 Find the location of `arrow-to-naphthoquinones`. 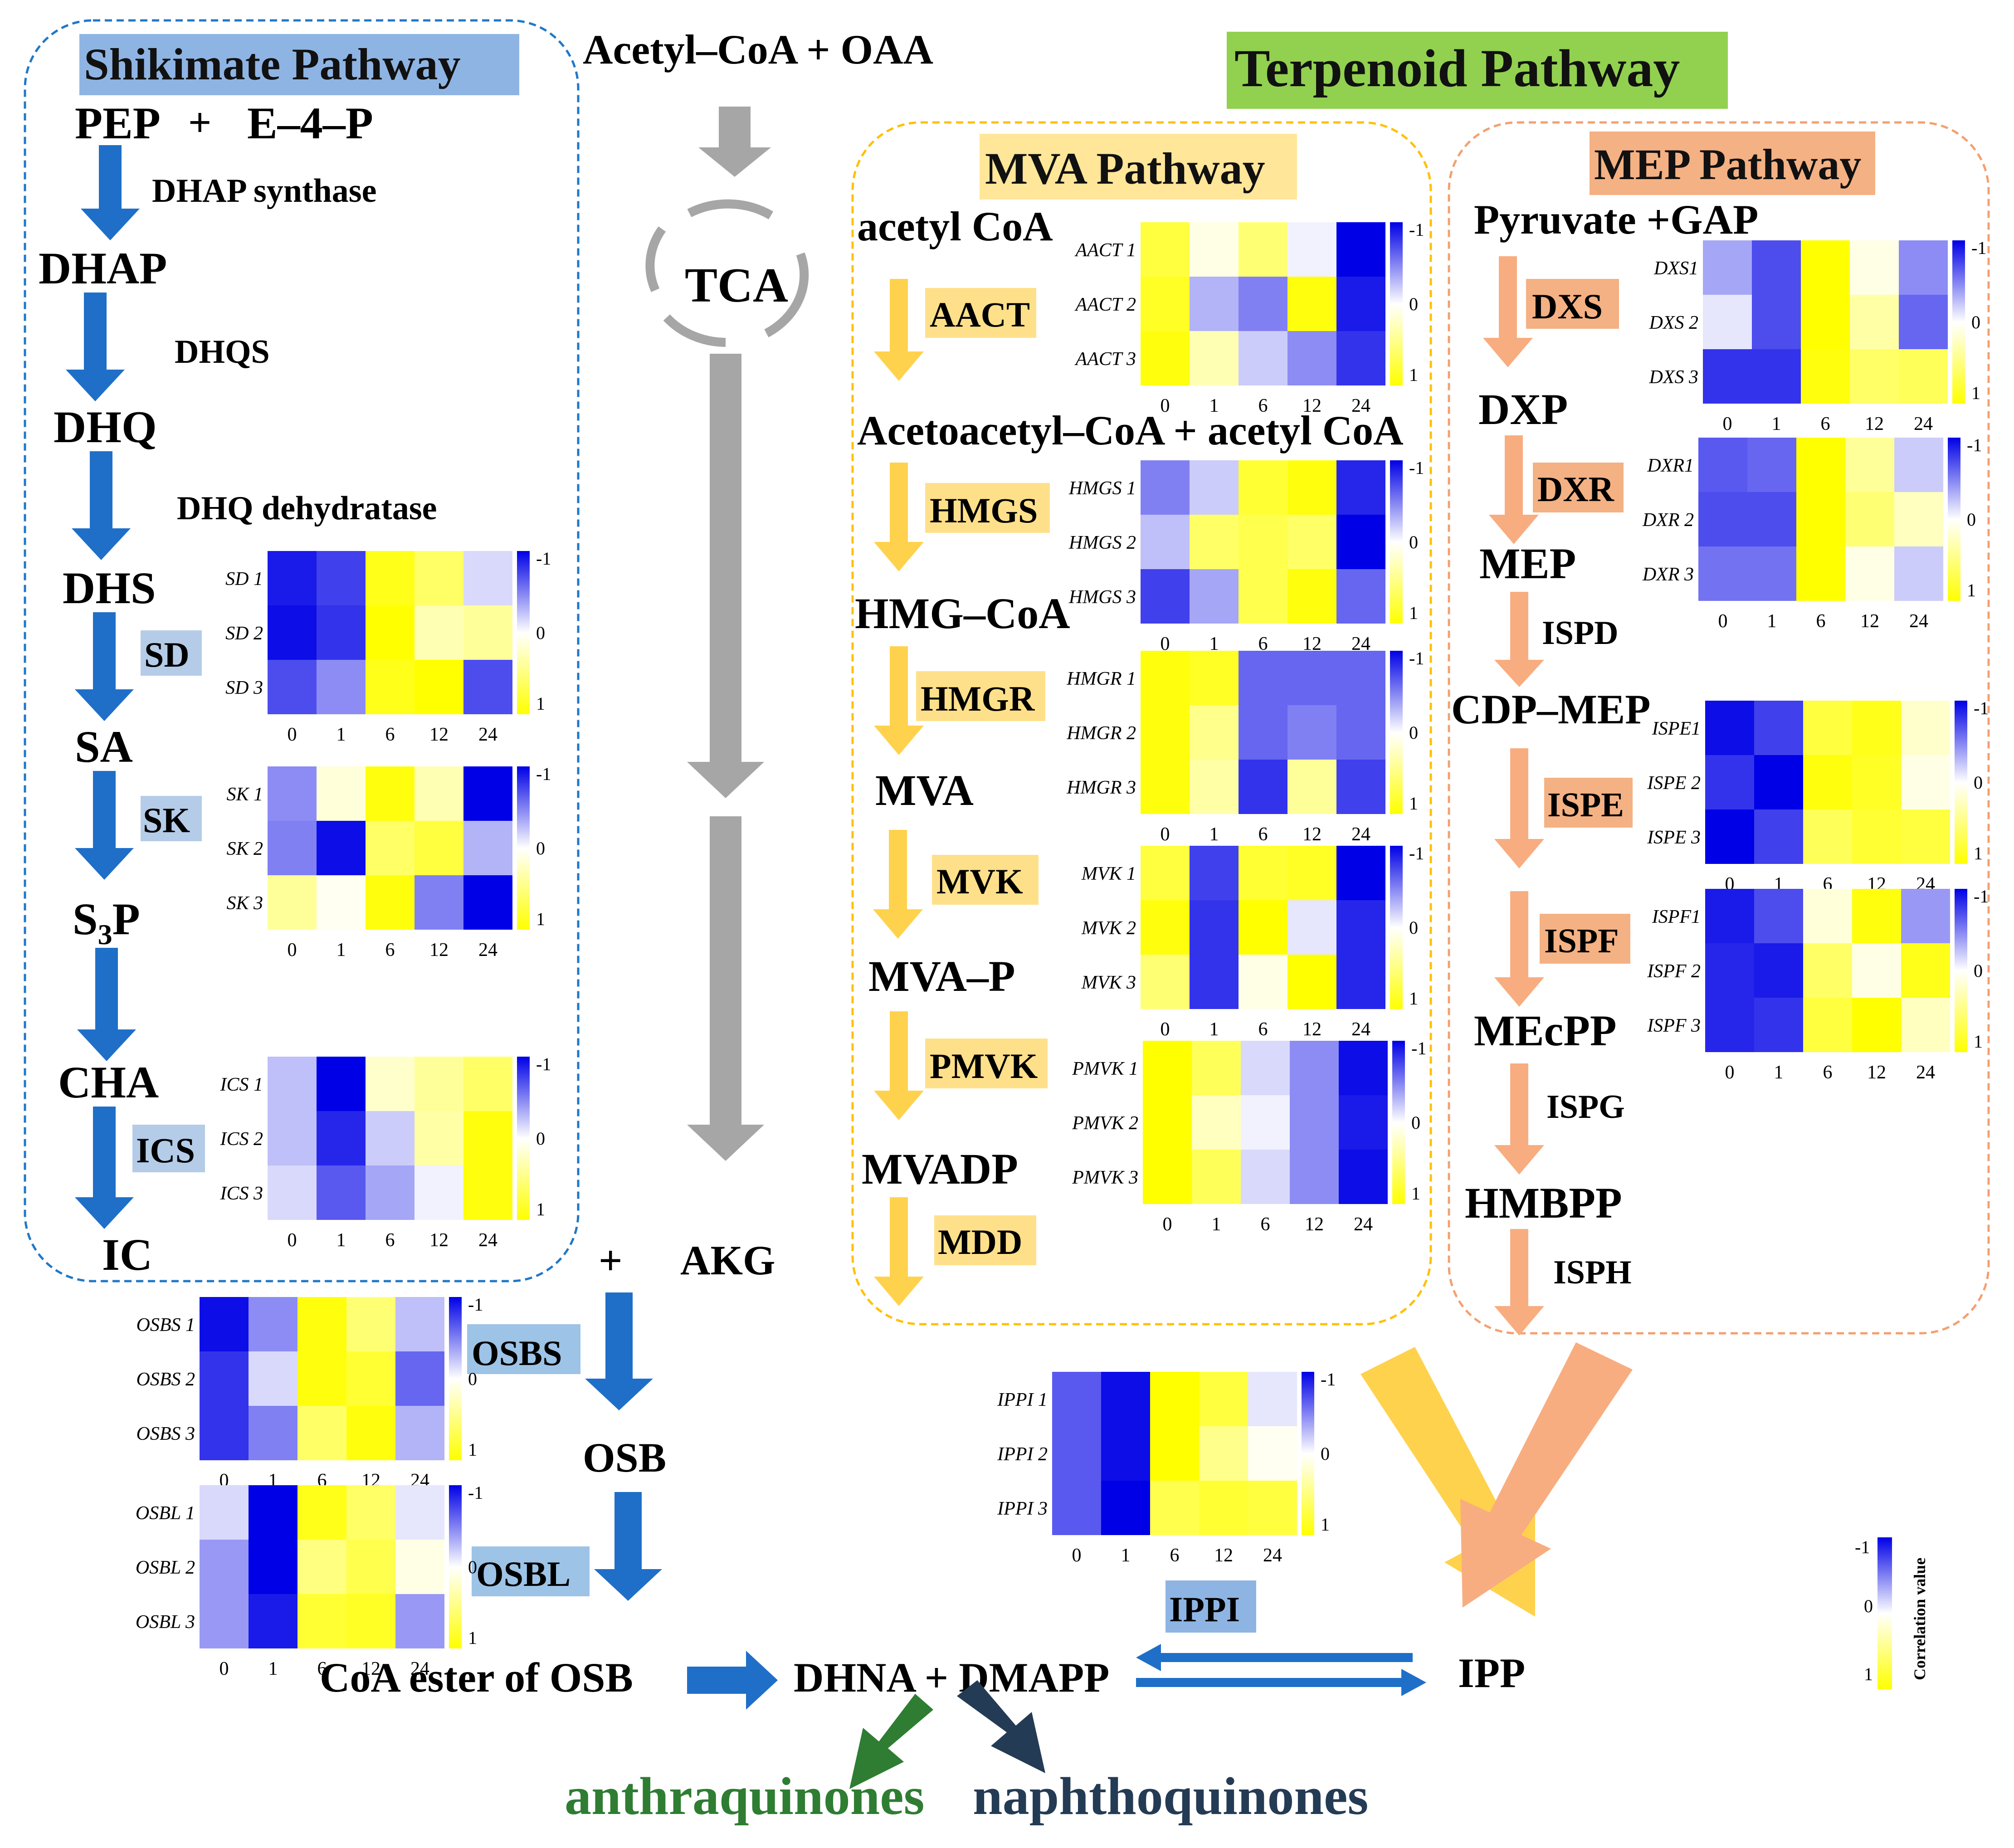

arrow-to-naphthoquinones is located at coordinates (1001, 1726).